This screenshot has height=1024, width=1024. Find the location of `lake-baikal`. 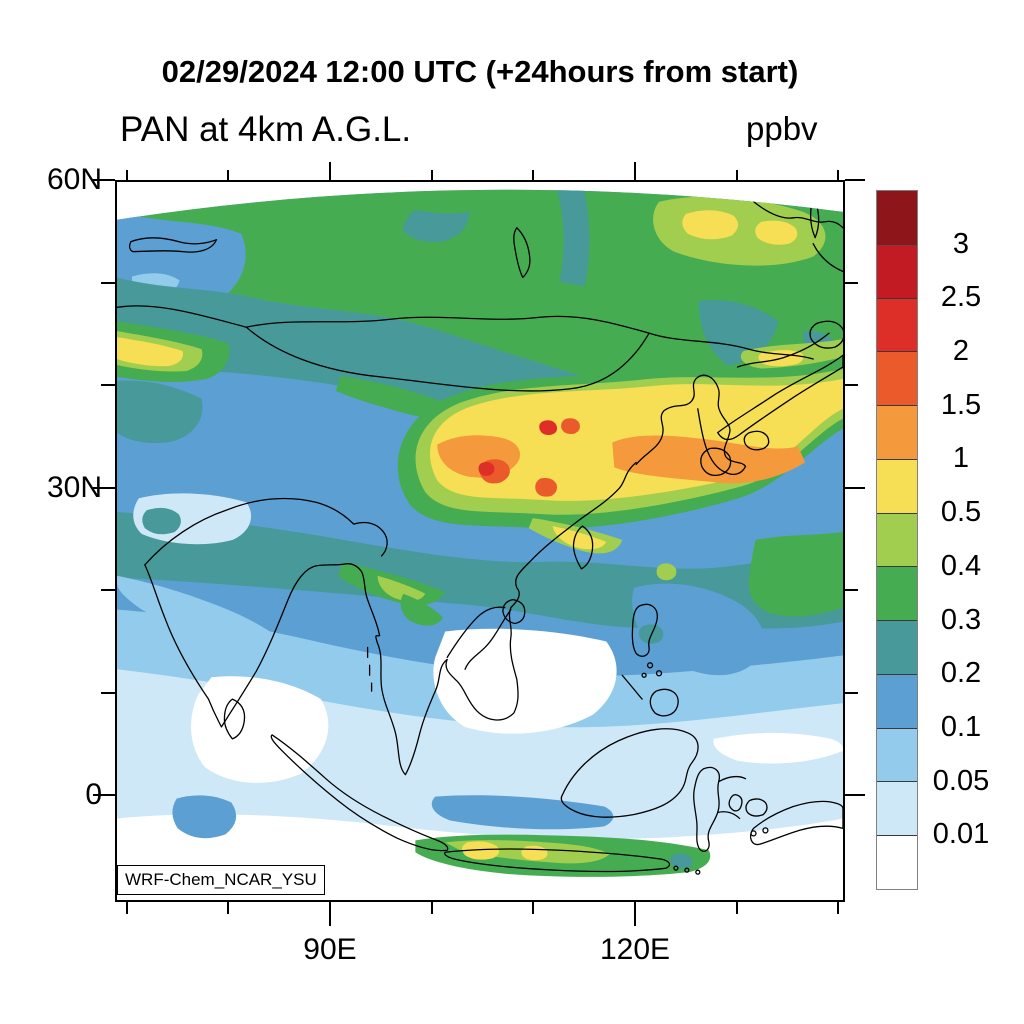

lake-baikal is located at coordinates (522, 253).